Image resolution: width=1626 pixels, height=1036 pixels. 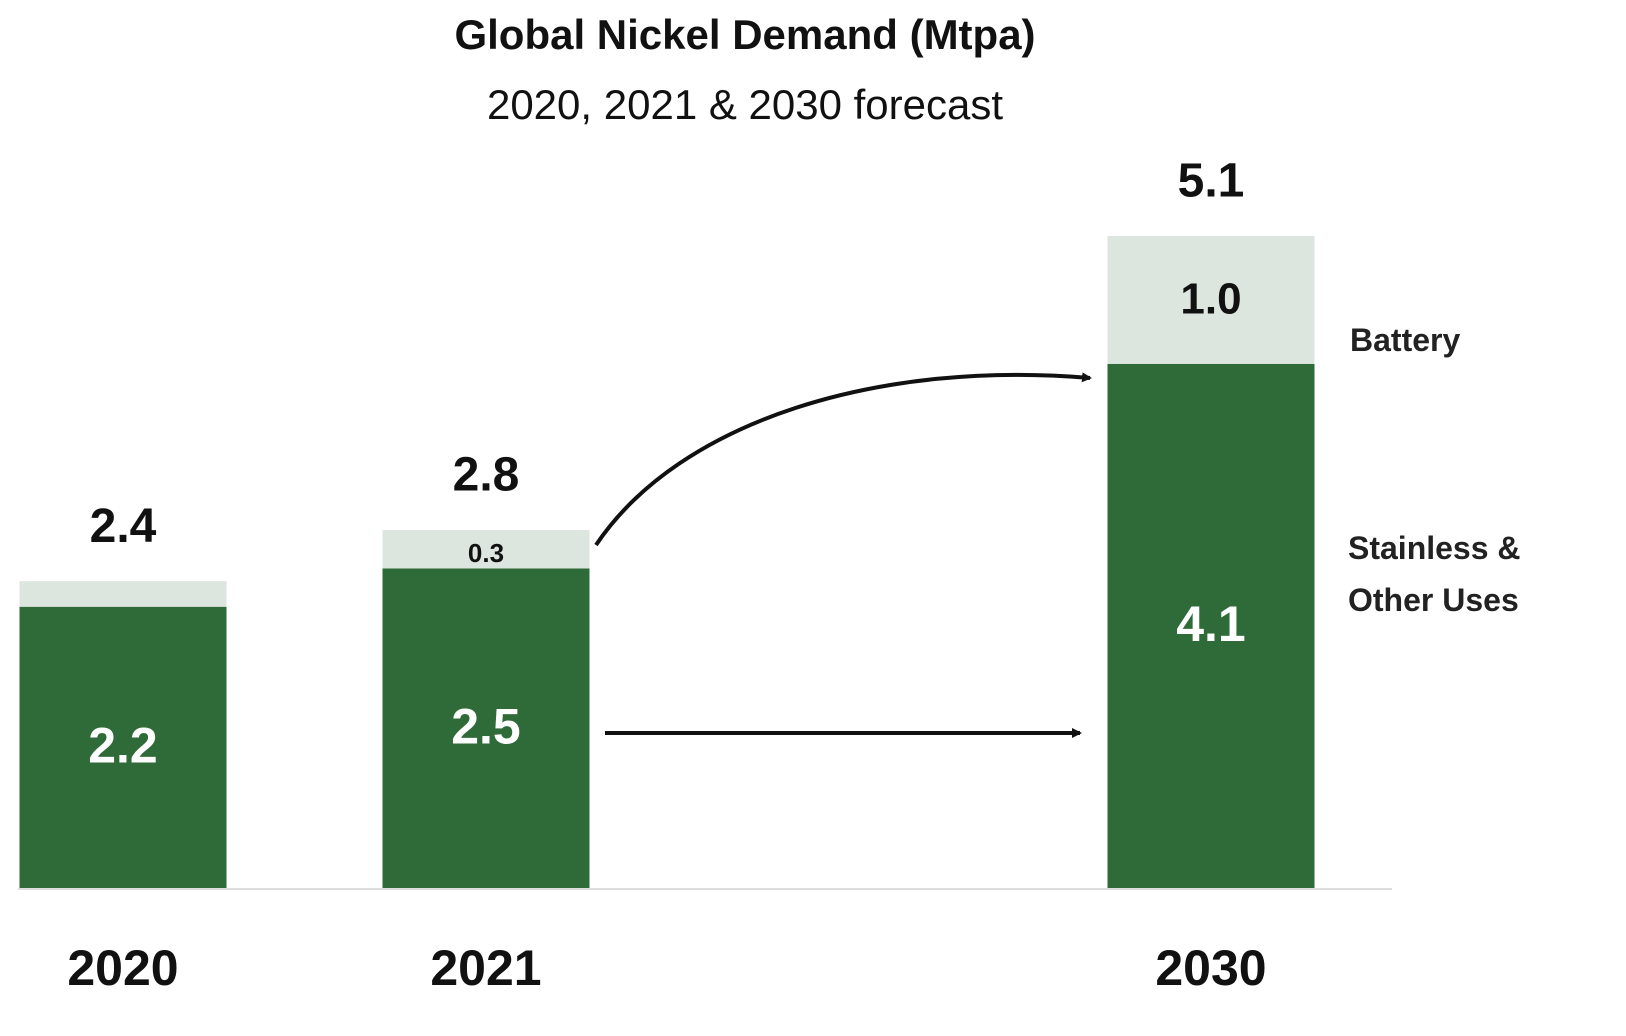 What do you see at coordinates (744, 34) in the screenshot?
I see `chart-title: Global Nickel Demand (Mtpa)` at bounding box center [744, 34].